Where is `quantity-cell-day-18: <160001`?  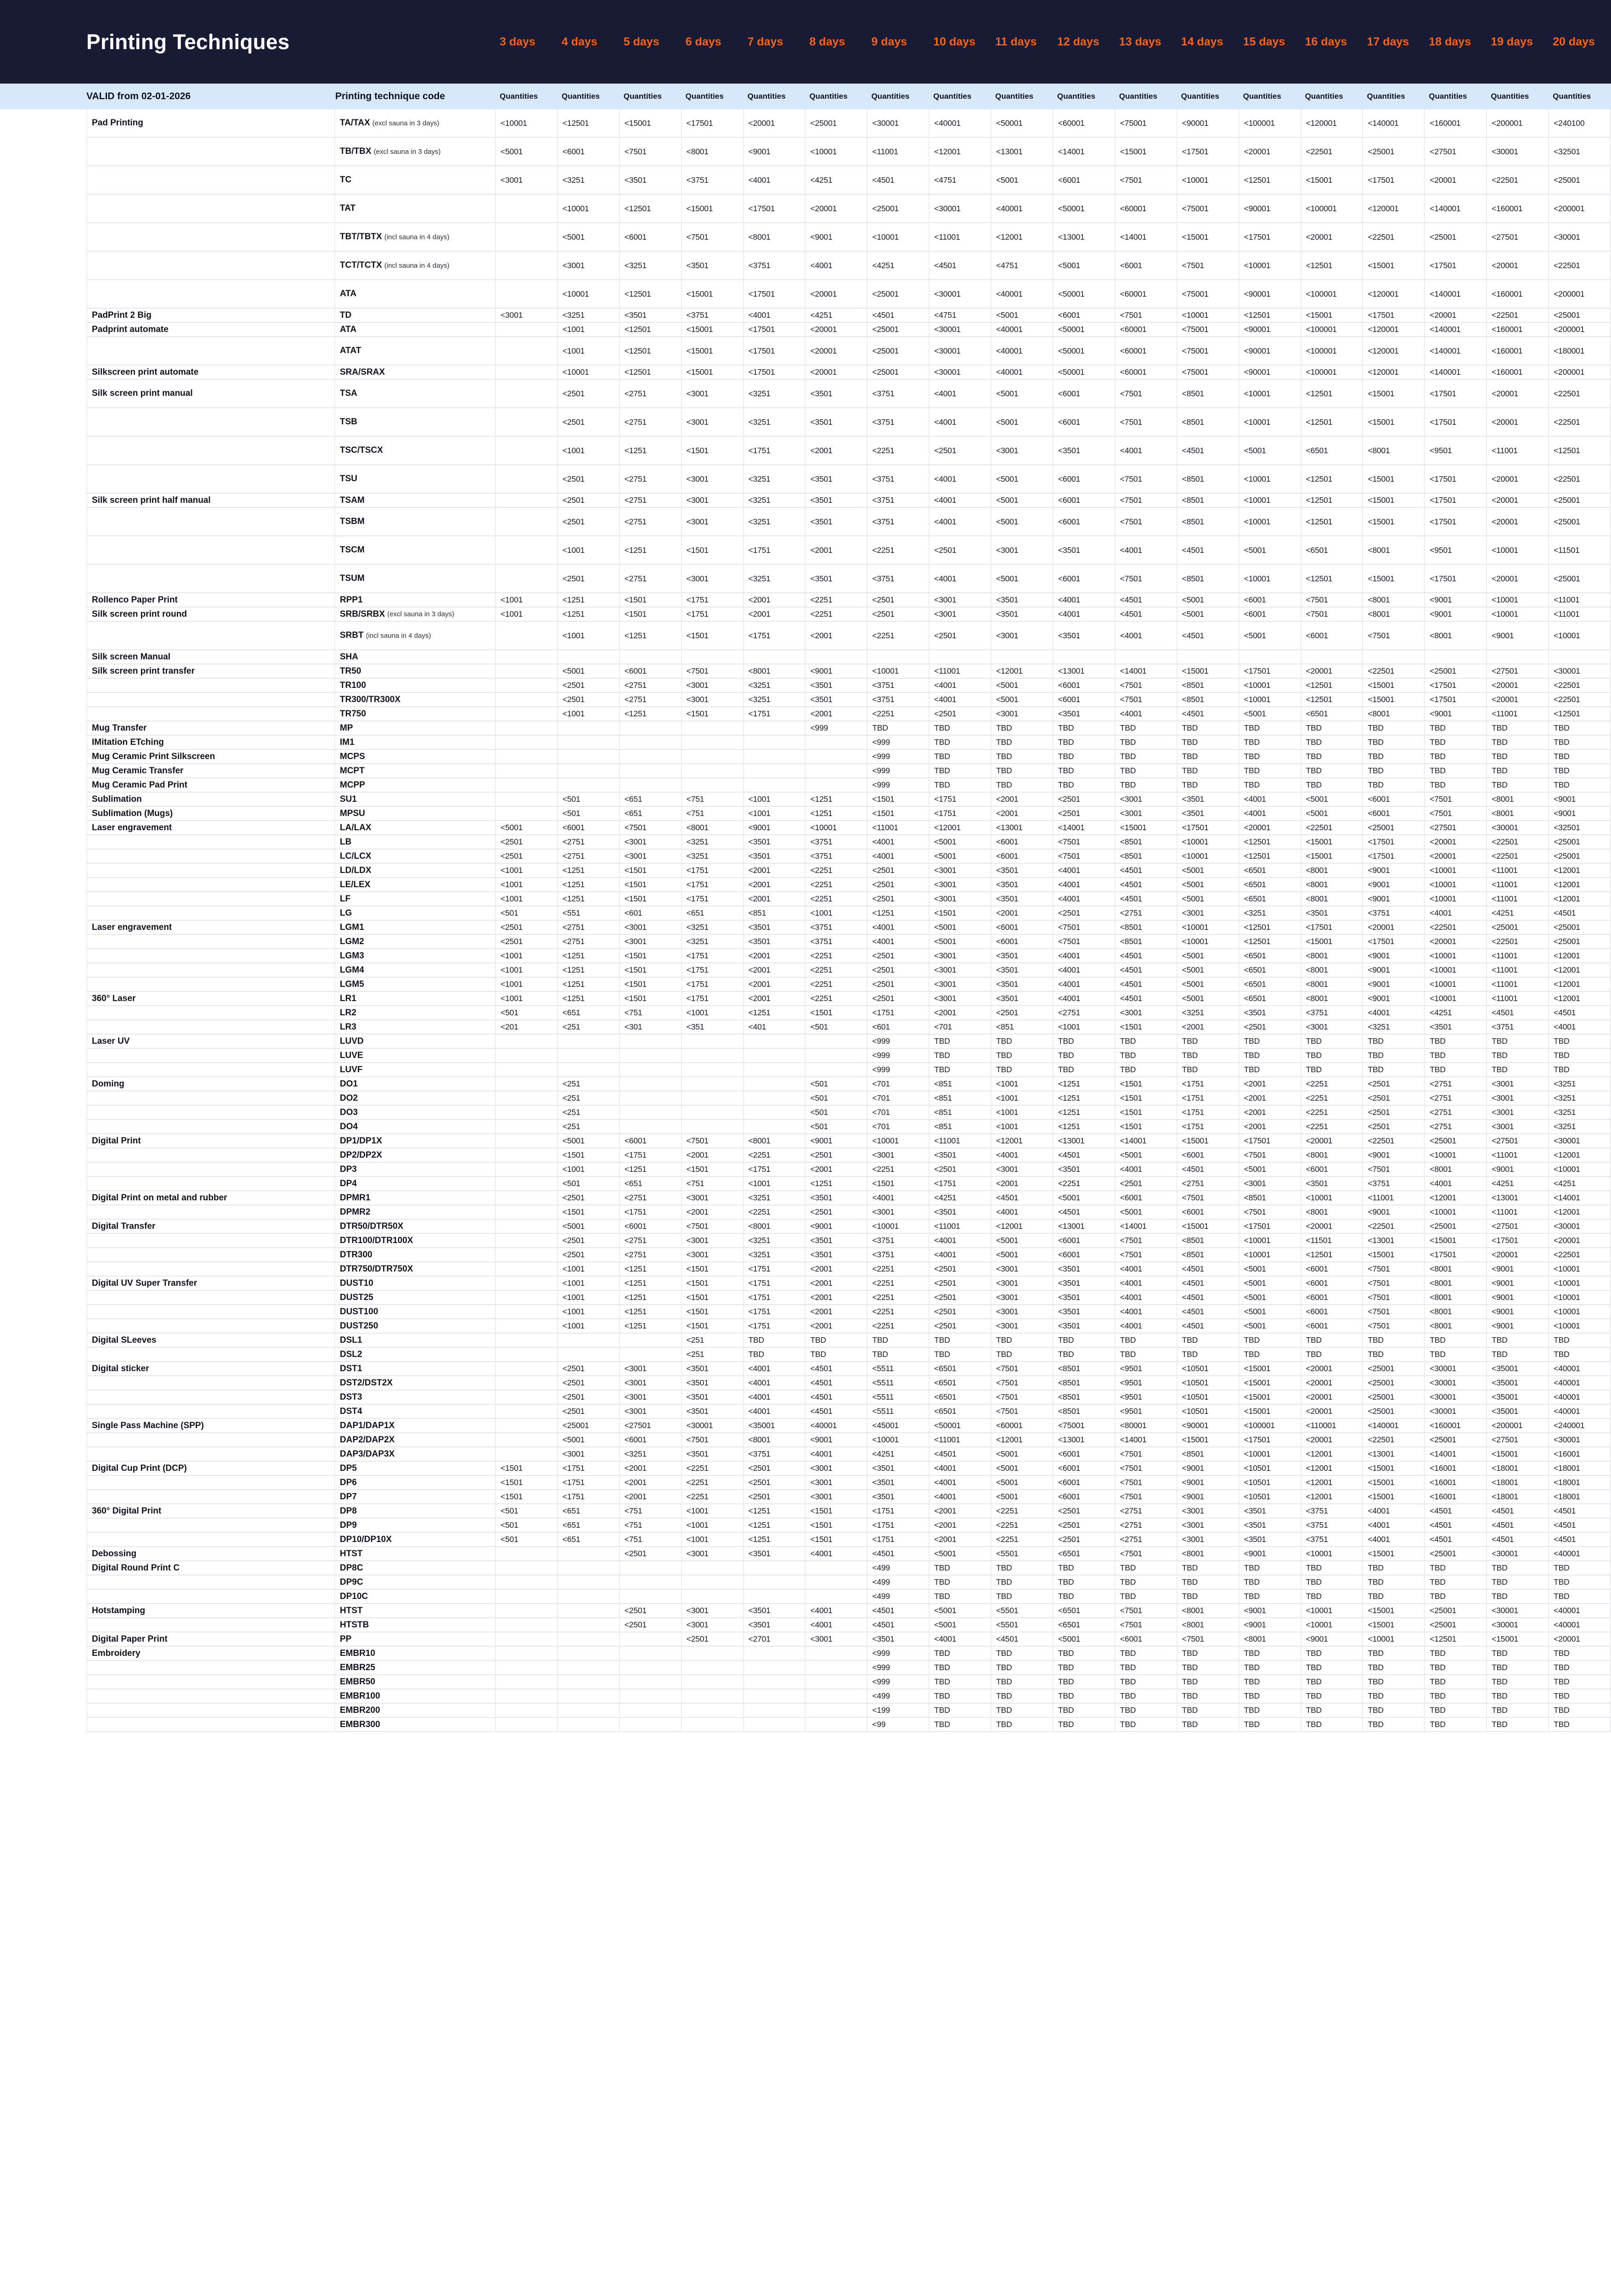
quantity-cell-day-18: <160001 is located at coordinates (1456, 123).